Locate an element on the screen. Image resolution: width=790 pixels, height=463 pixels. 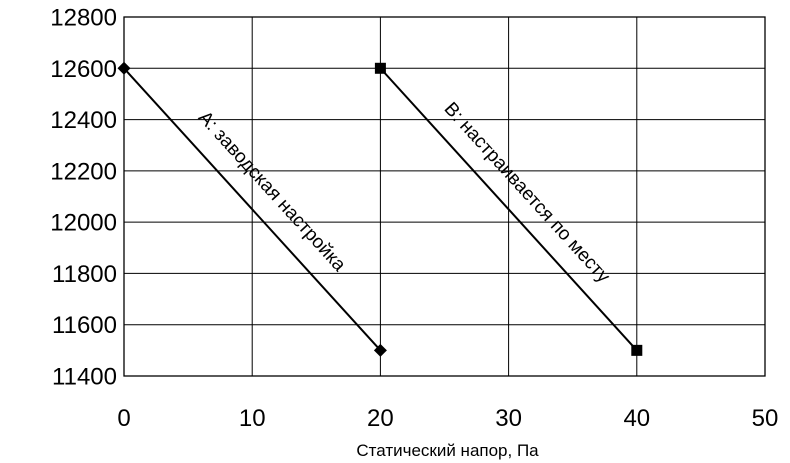
y-tick-label: 12200 is located at coordinates (83, 171).